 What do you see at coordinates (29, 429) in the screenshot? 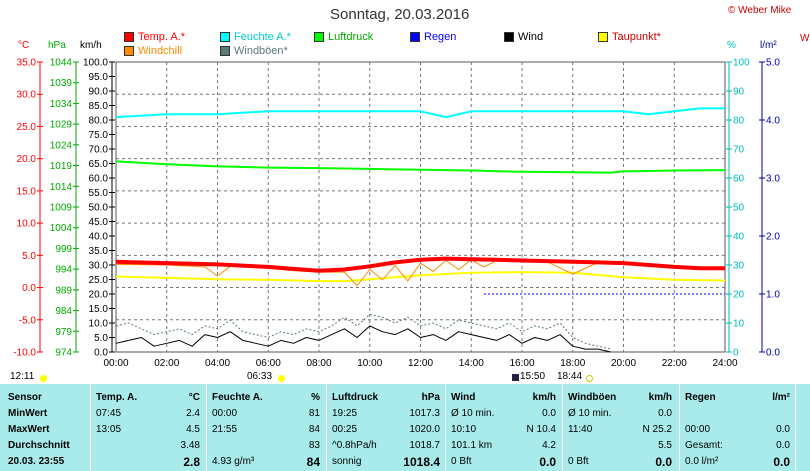
I see `row-label: MaxWert` at bounding box center [29, 429].